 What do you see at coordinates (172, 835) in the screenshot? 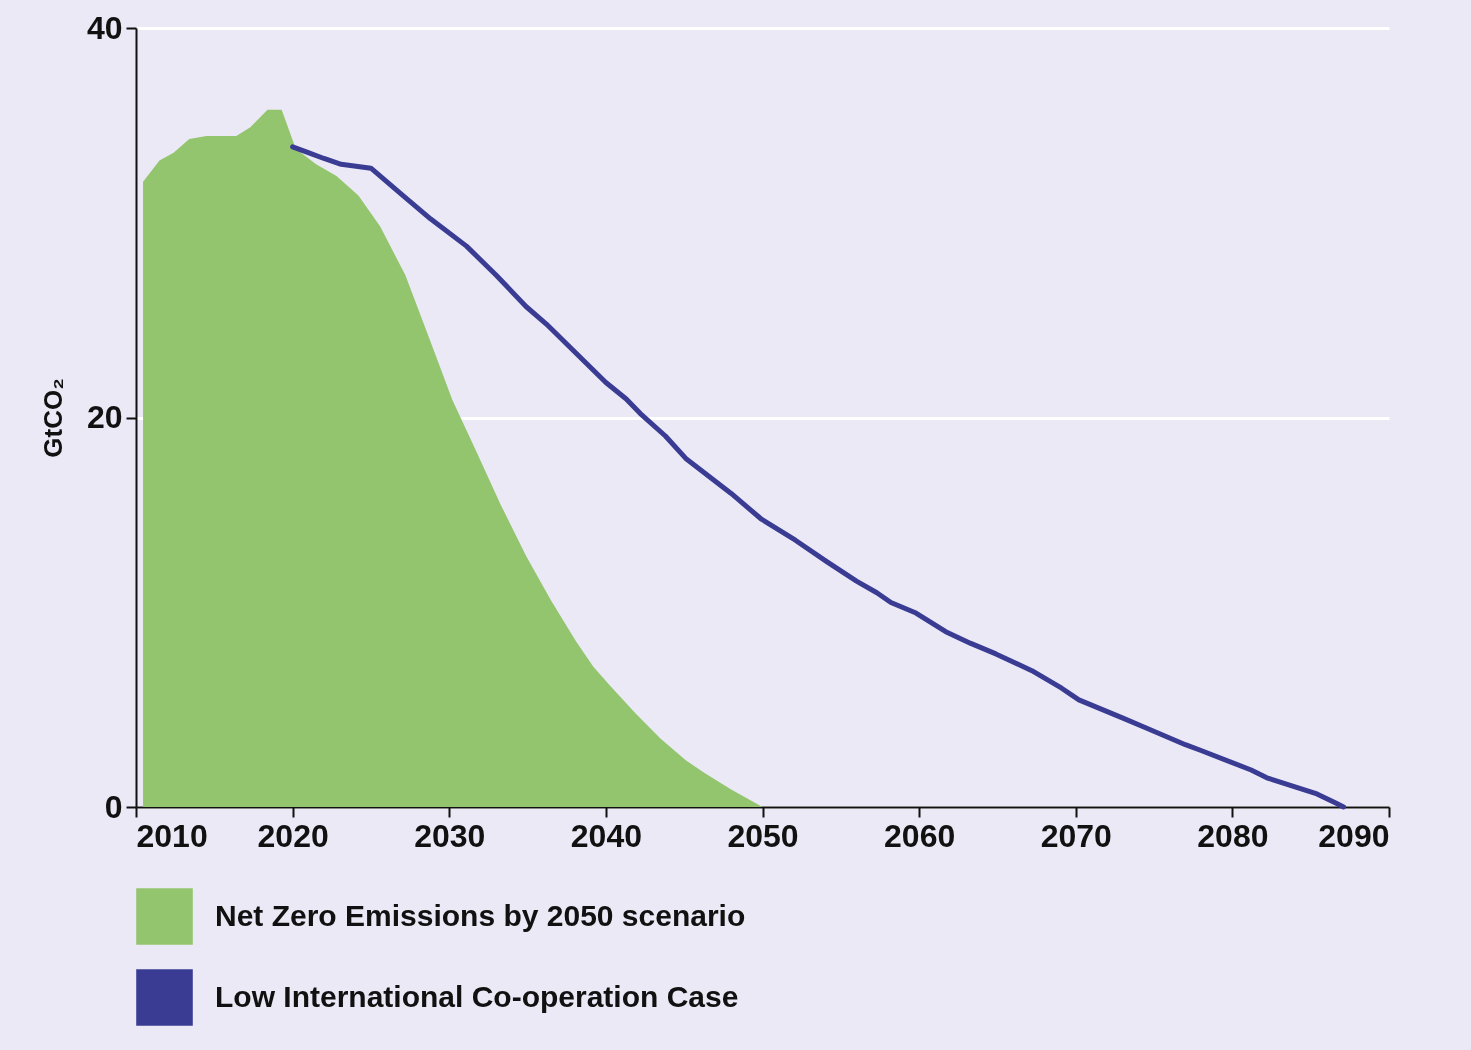
I see `x-tick-label: 2010` at bounding box center [172, 835].